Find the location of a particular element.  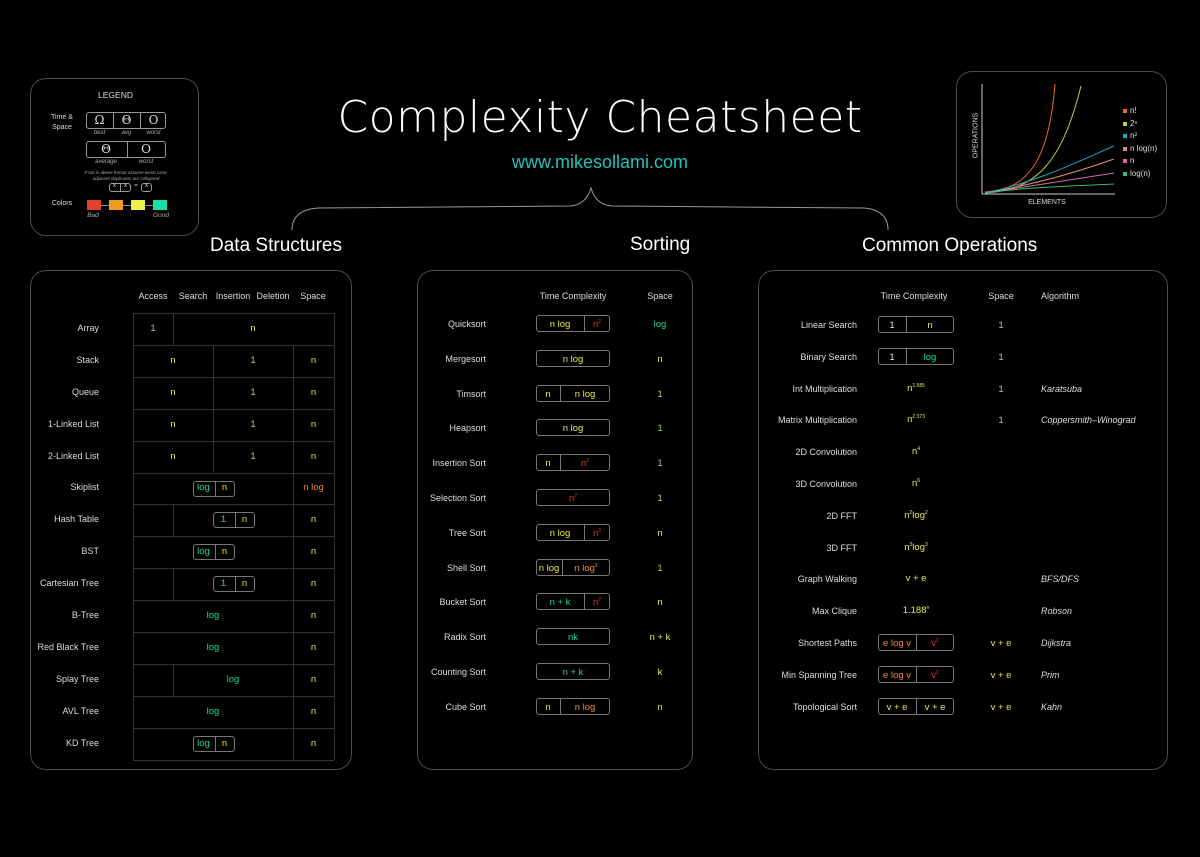

legend-theta: Θ is located at coordinates (126, 120).